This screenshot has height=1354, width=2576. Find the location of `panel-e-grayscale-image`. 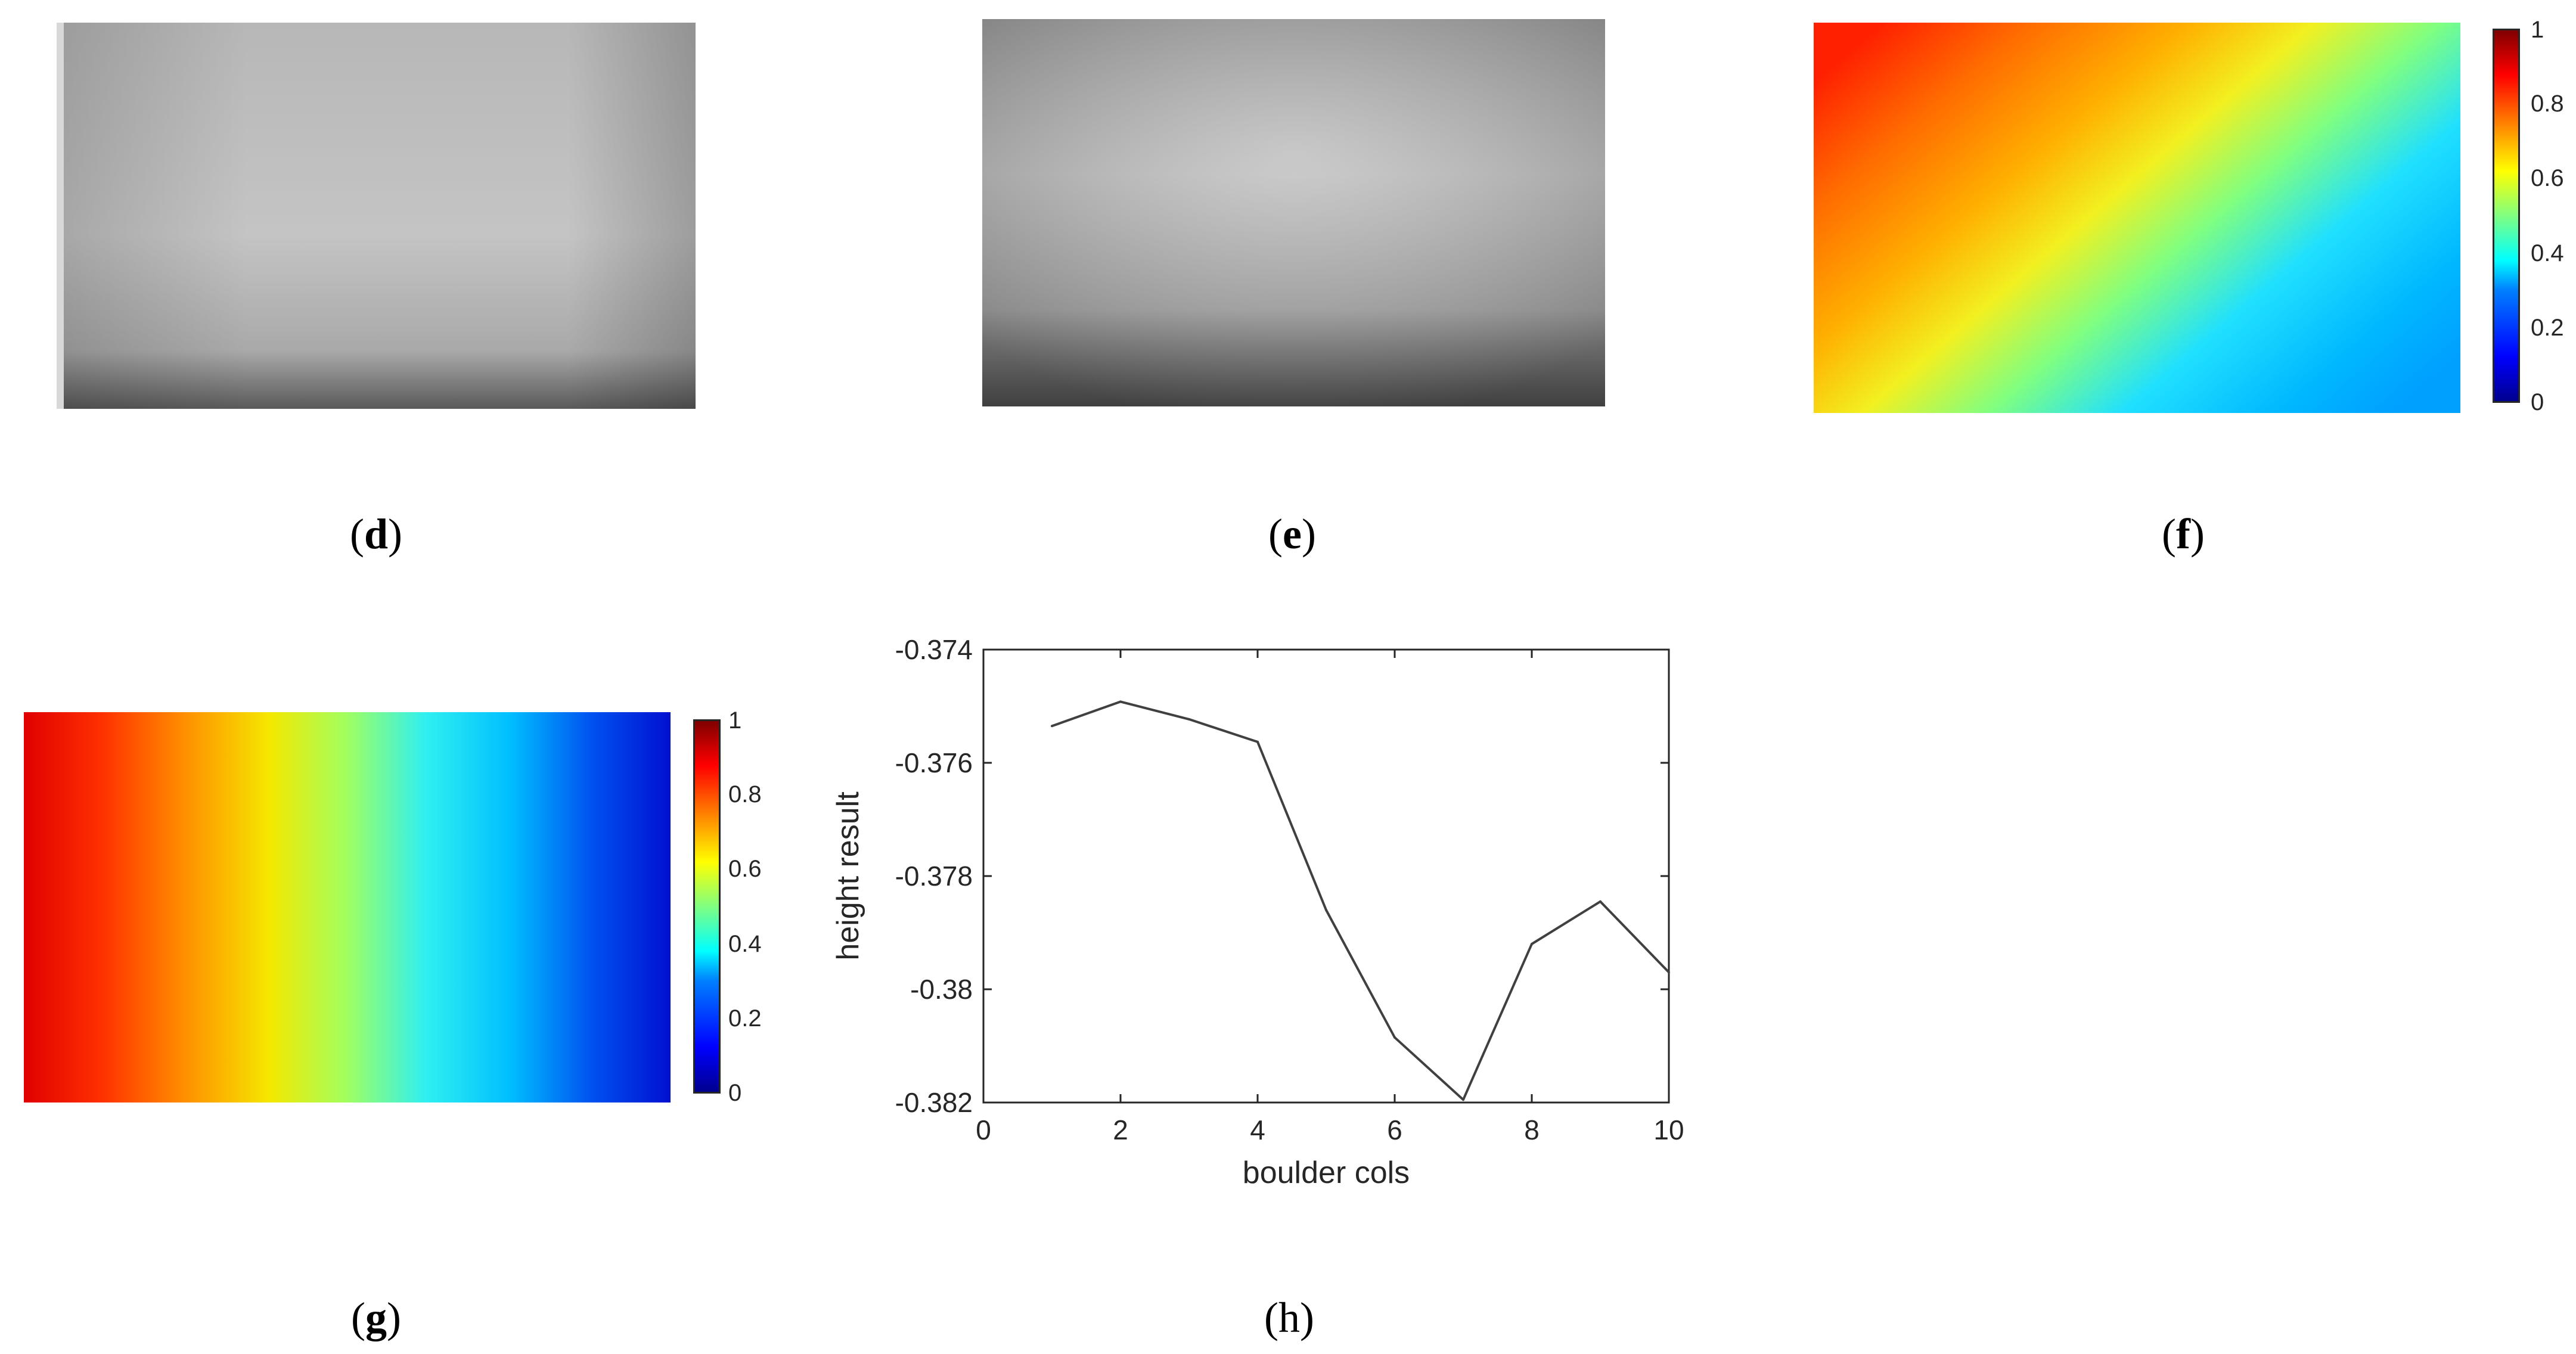

panel-e-grayscale-image is located at coordinates (1293, 212).